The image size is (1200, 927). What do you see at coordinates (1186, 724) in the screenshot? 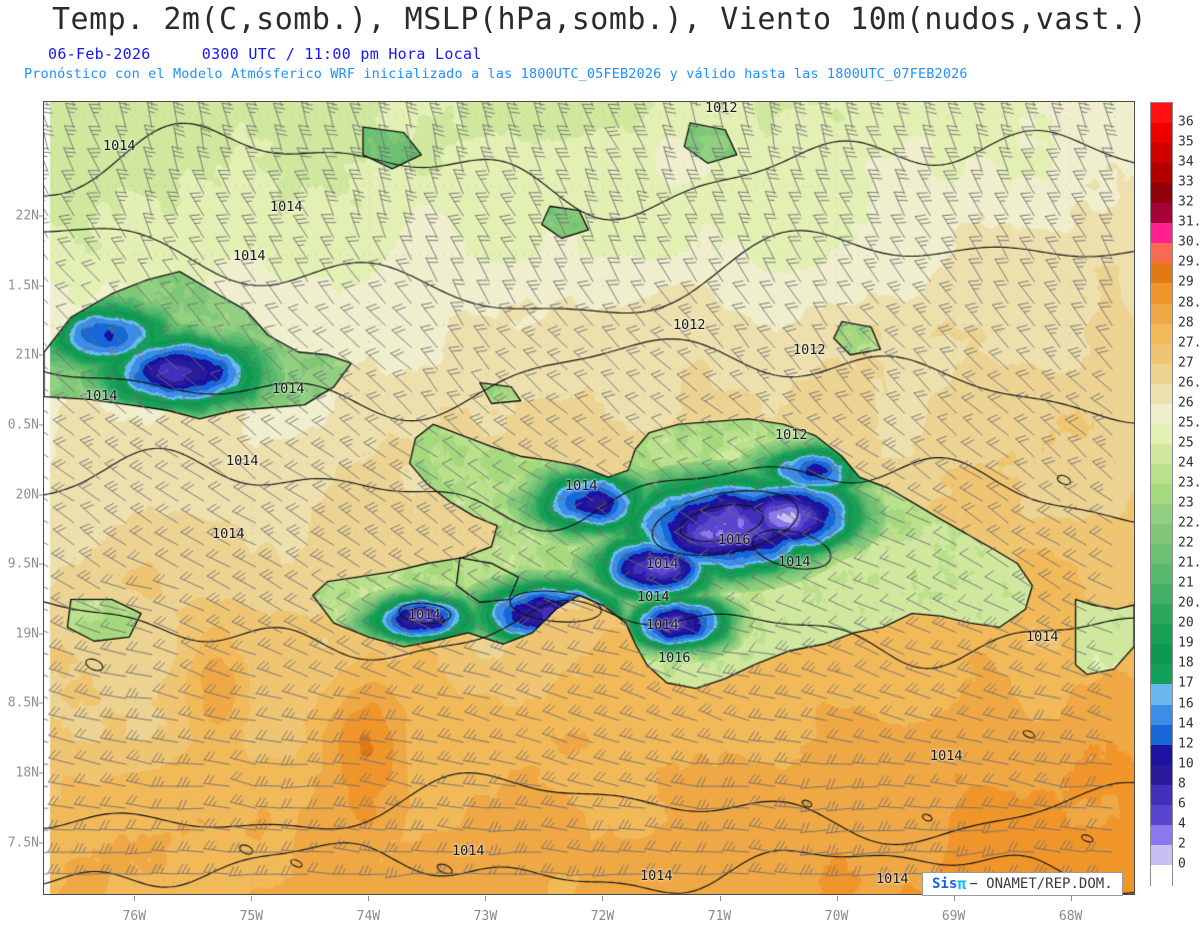
I see `colorbar-tick-label: 14` at bounding box center [1186, 724].